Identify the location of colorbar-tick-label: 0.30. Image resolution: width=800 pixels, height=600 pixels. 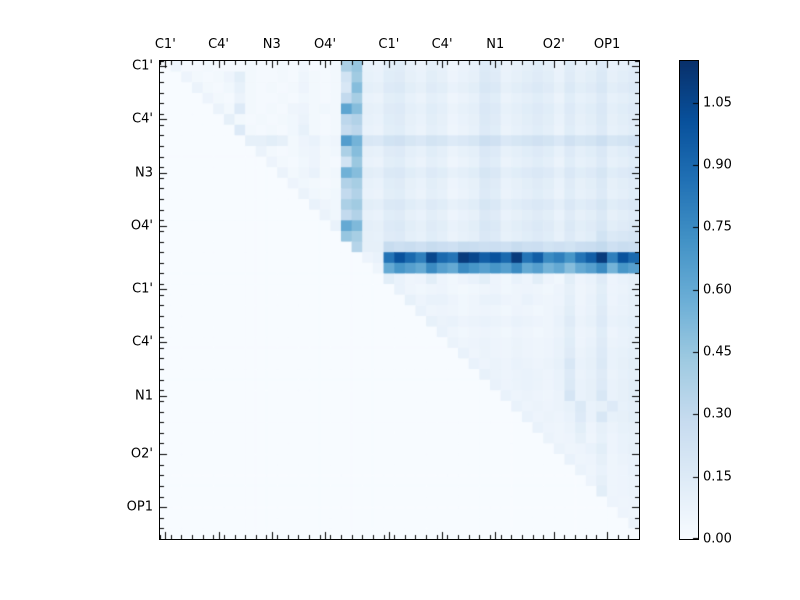
(717, 414).